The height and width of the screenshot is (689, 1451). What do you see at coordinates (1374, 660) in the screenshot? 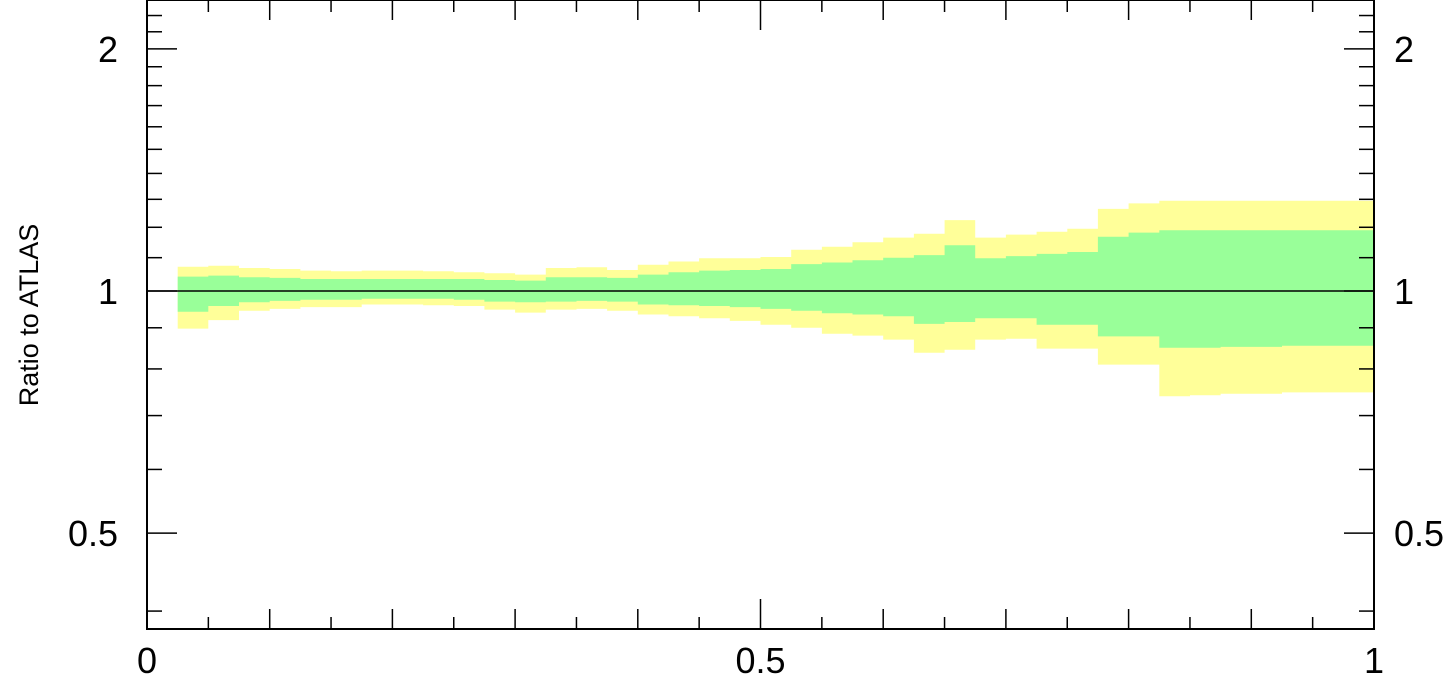
I see `x-tick-label: 1` at bounding box center [1374, 660].